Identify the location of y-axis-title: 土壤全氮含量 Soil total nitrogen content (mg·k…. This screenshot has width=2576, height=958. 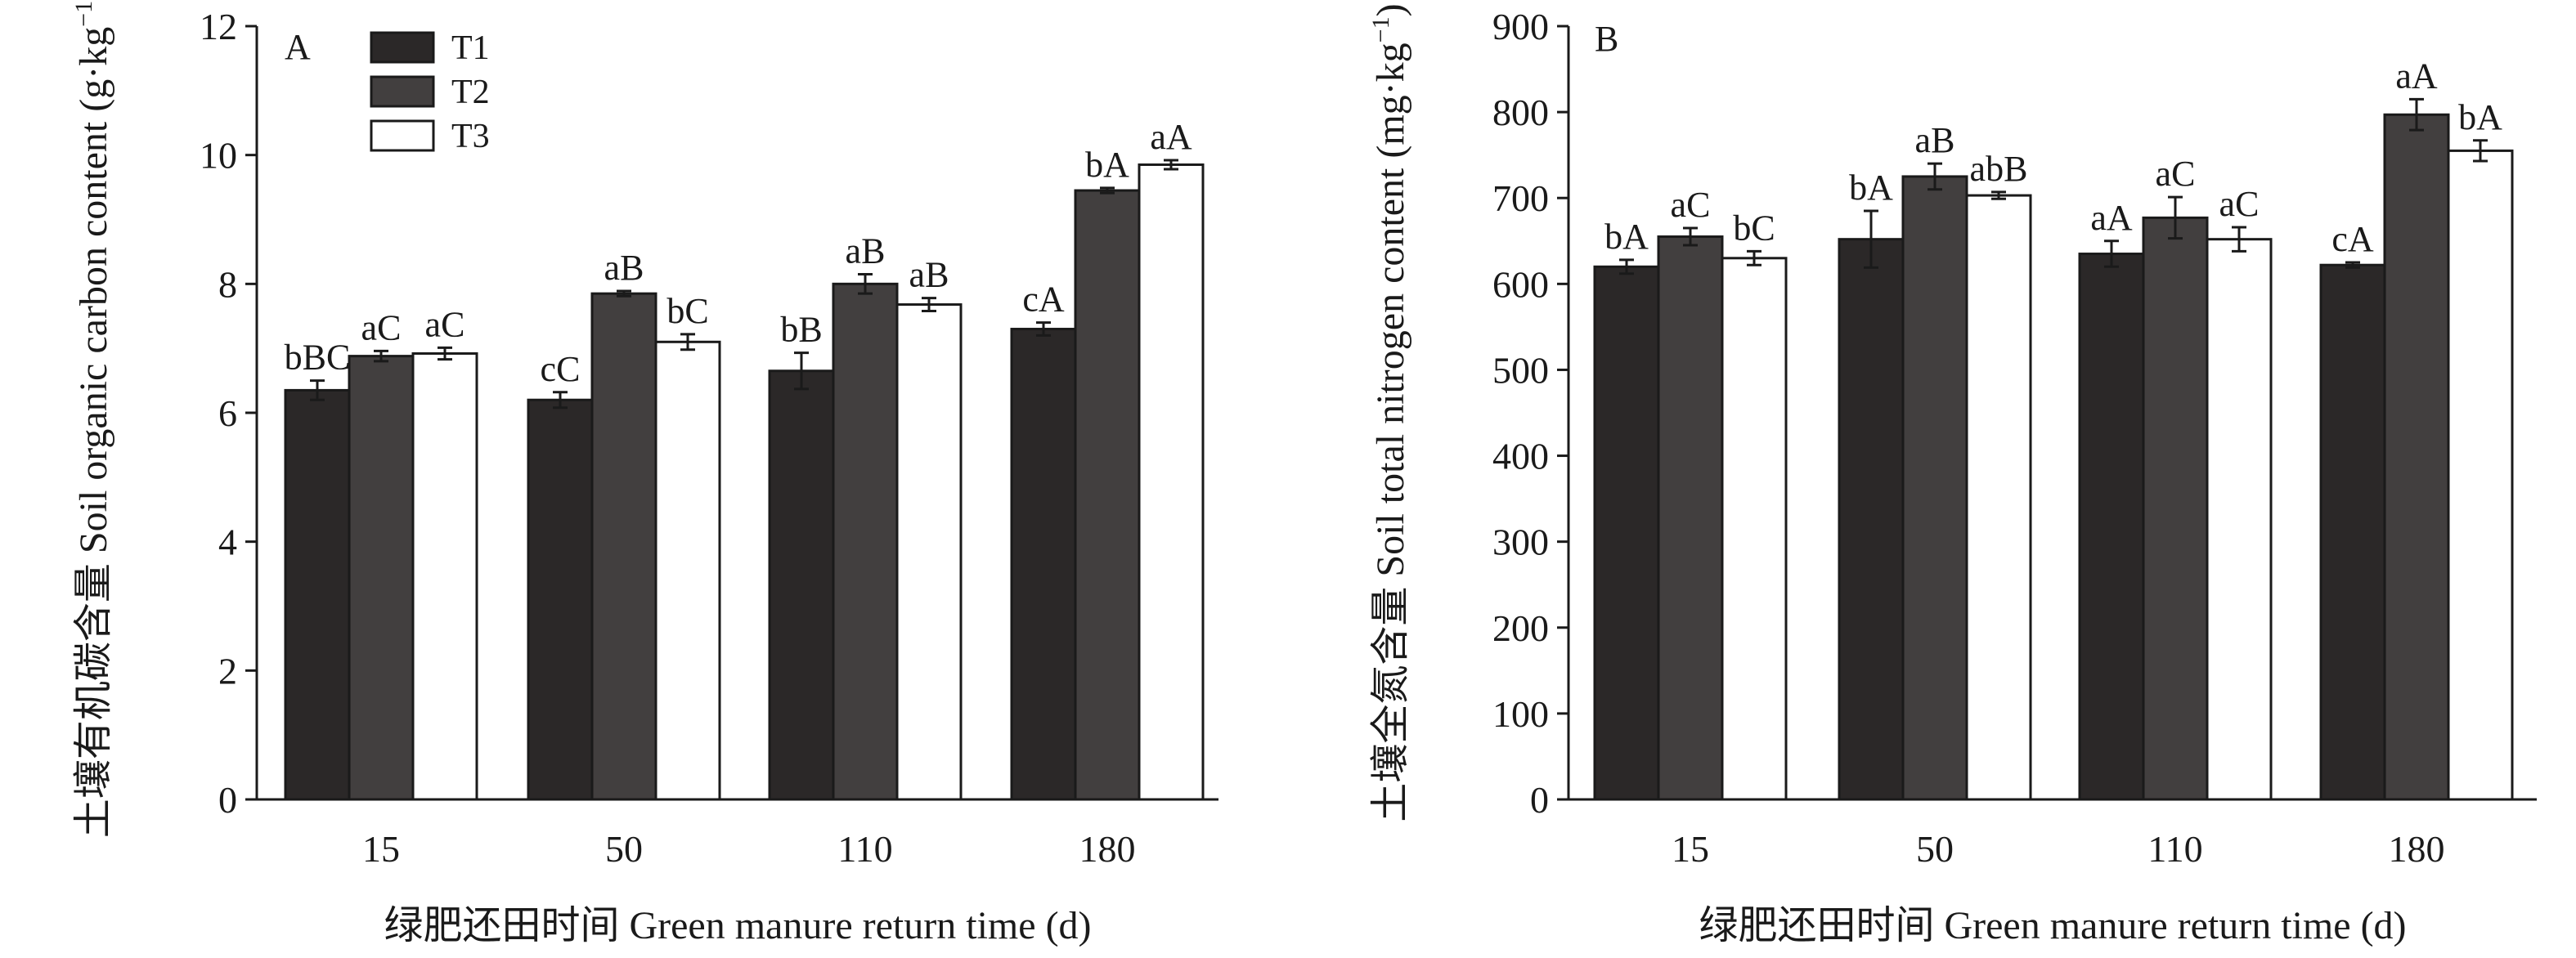
(1389, 412).